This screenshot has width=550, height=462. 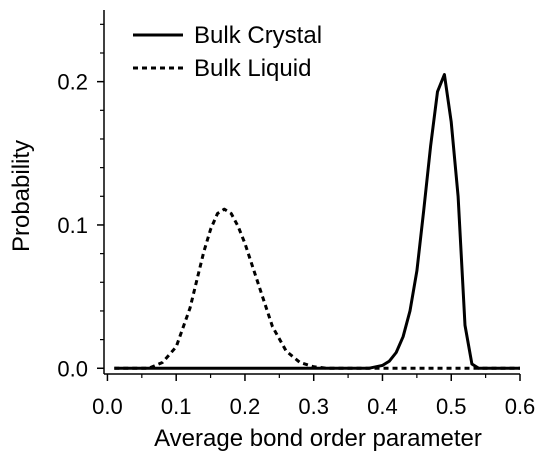 I want to click on x-axis-label: Average bond order parameter, so click(x=318, y=438).